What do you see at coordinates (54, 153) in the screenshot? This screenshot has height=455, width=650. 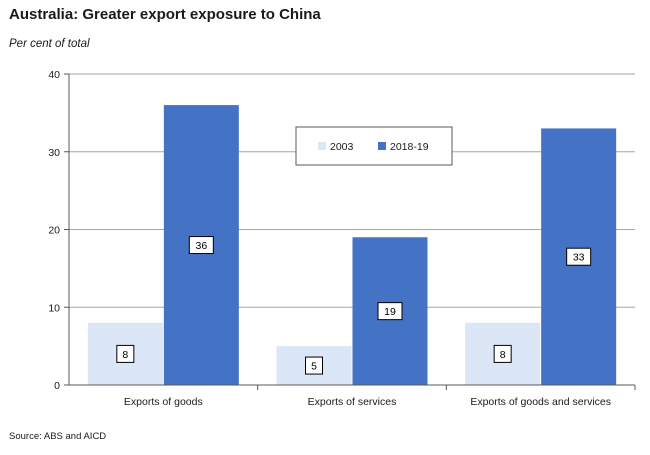 I see `y-tick-label: 30` at bounding box center [54, 153].